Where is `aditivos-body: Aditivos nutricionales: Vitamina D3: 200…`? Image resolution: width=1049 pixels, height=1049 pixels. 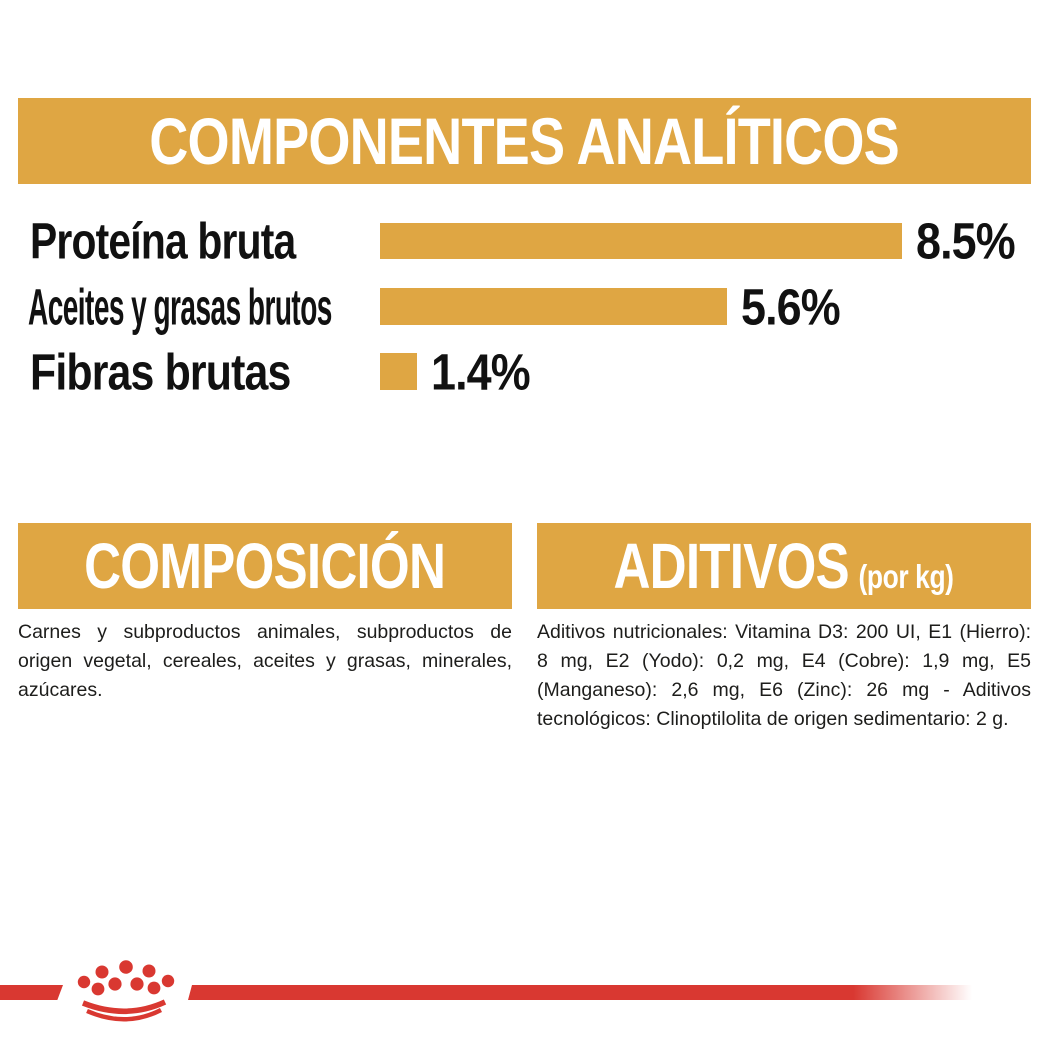 aditivos-body: Aditivos nutricionales: Vitamina D3: 200… is located at coordinates (784, 675).